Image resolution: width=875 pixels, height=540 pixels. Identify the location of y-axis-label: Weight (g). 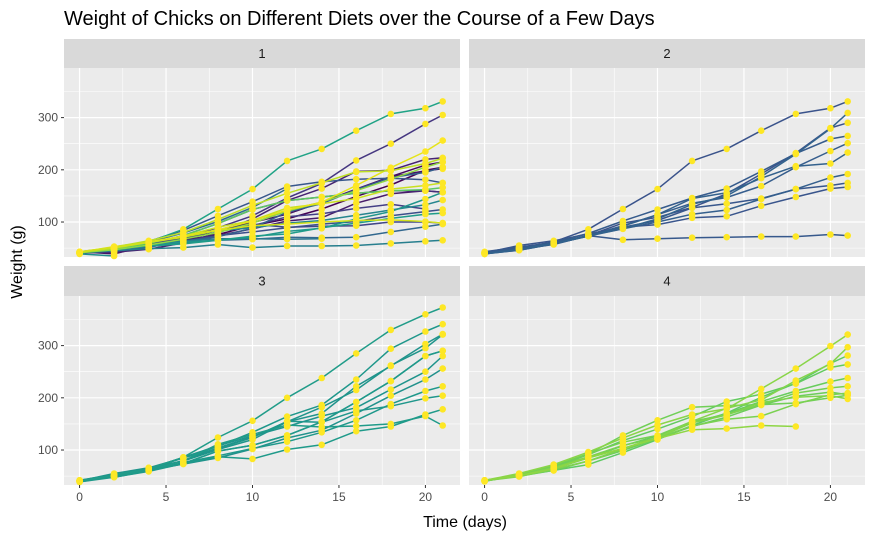
(17, 262).